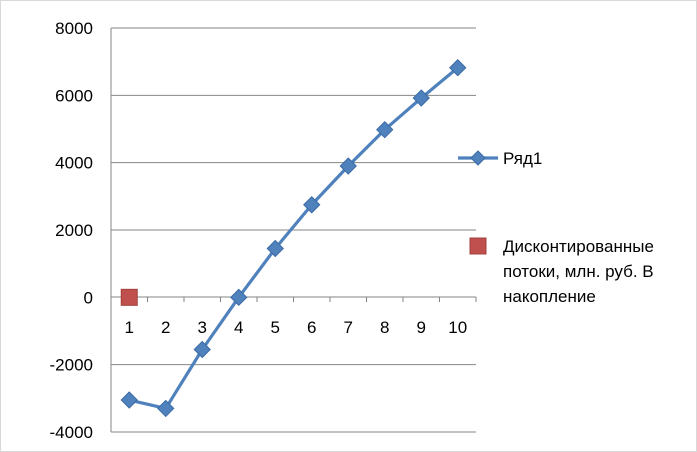  Describe the element at coordinates (129, 327) in the screenshot. I see `x-tick-label: 1` at that location.